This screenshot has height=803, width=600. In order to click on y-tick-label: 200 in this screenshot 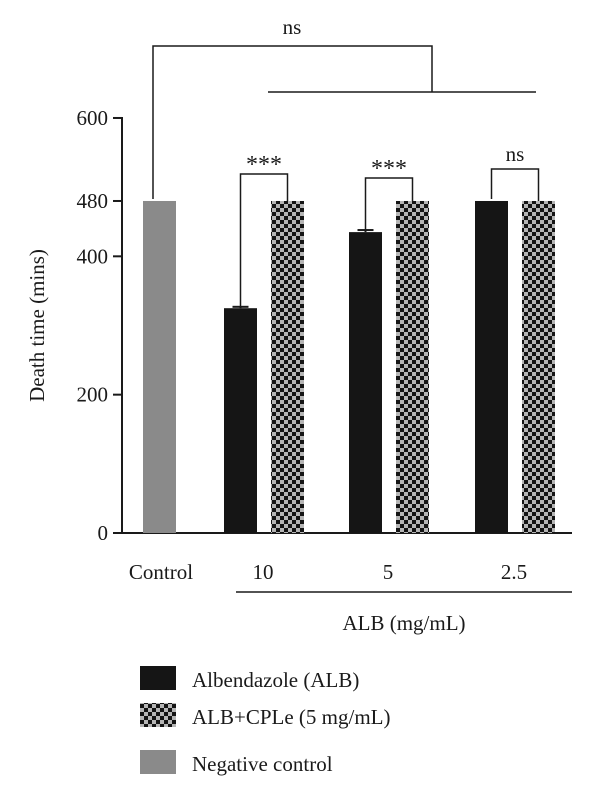, I will do `click(93, 395)`.